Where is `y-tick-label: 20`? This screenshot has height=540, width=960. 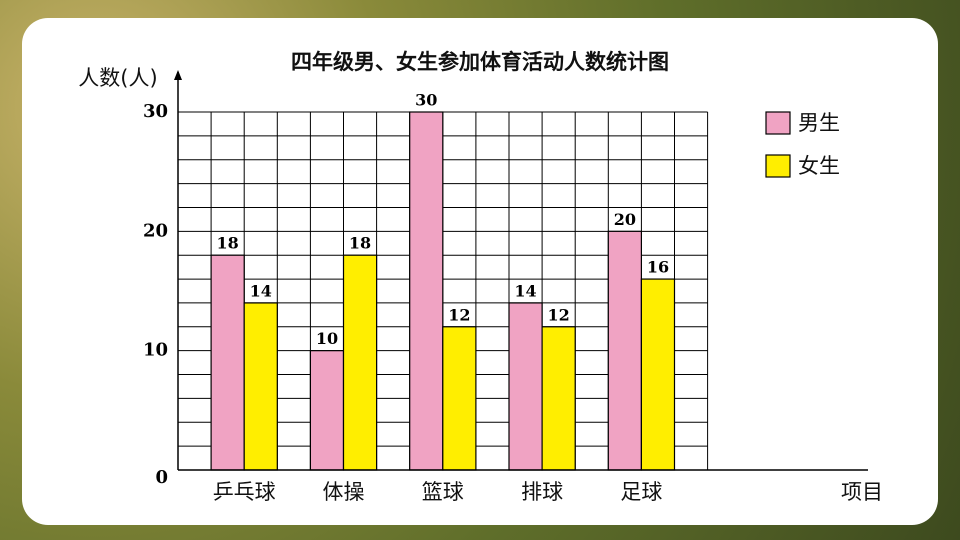
y-tick-label: 20 is located at coordinates (155, 230).